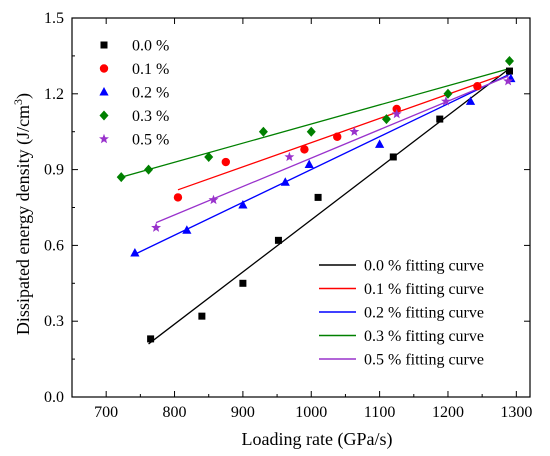 The image size is (550, 456). Describe the element at coordinates (150, 93) in the screenshot. I see `legend-label: 0.2 %` at that location.